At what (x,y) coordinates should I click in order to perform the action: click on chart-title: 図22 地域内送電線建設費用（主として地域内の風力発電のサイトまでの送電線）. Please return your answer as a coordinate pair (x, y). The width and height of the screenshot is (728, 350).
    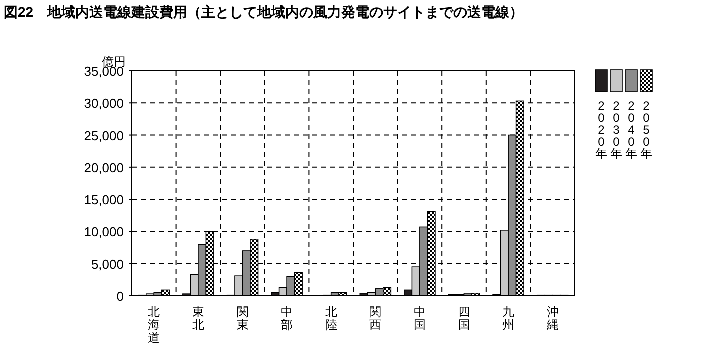
    Looking at the image, I should click on (264, 12).